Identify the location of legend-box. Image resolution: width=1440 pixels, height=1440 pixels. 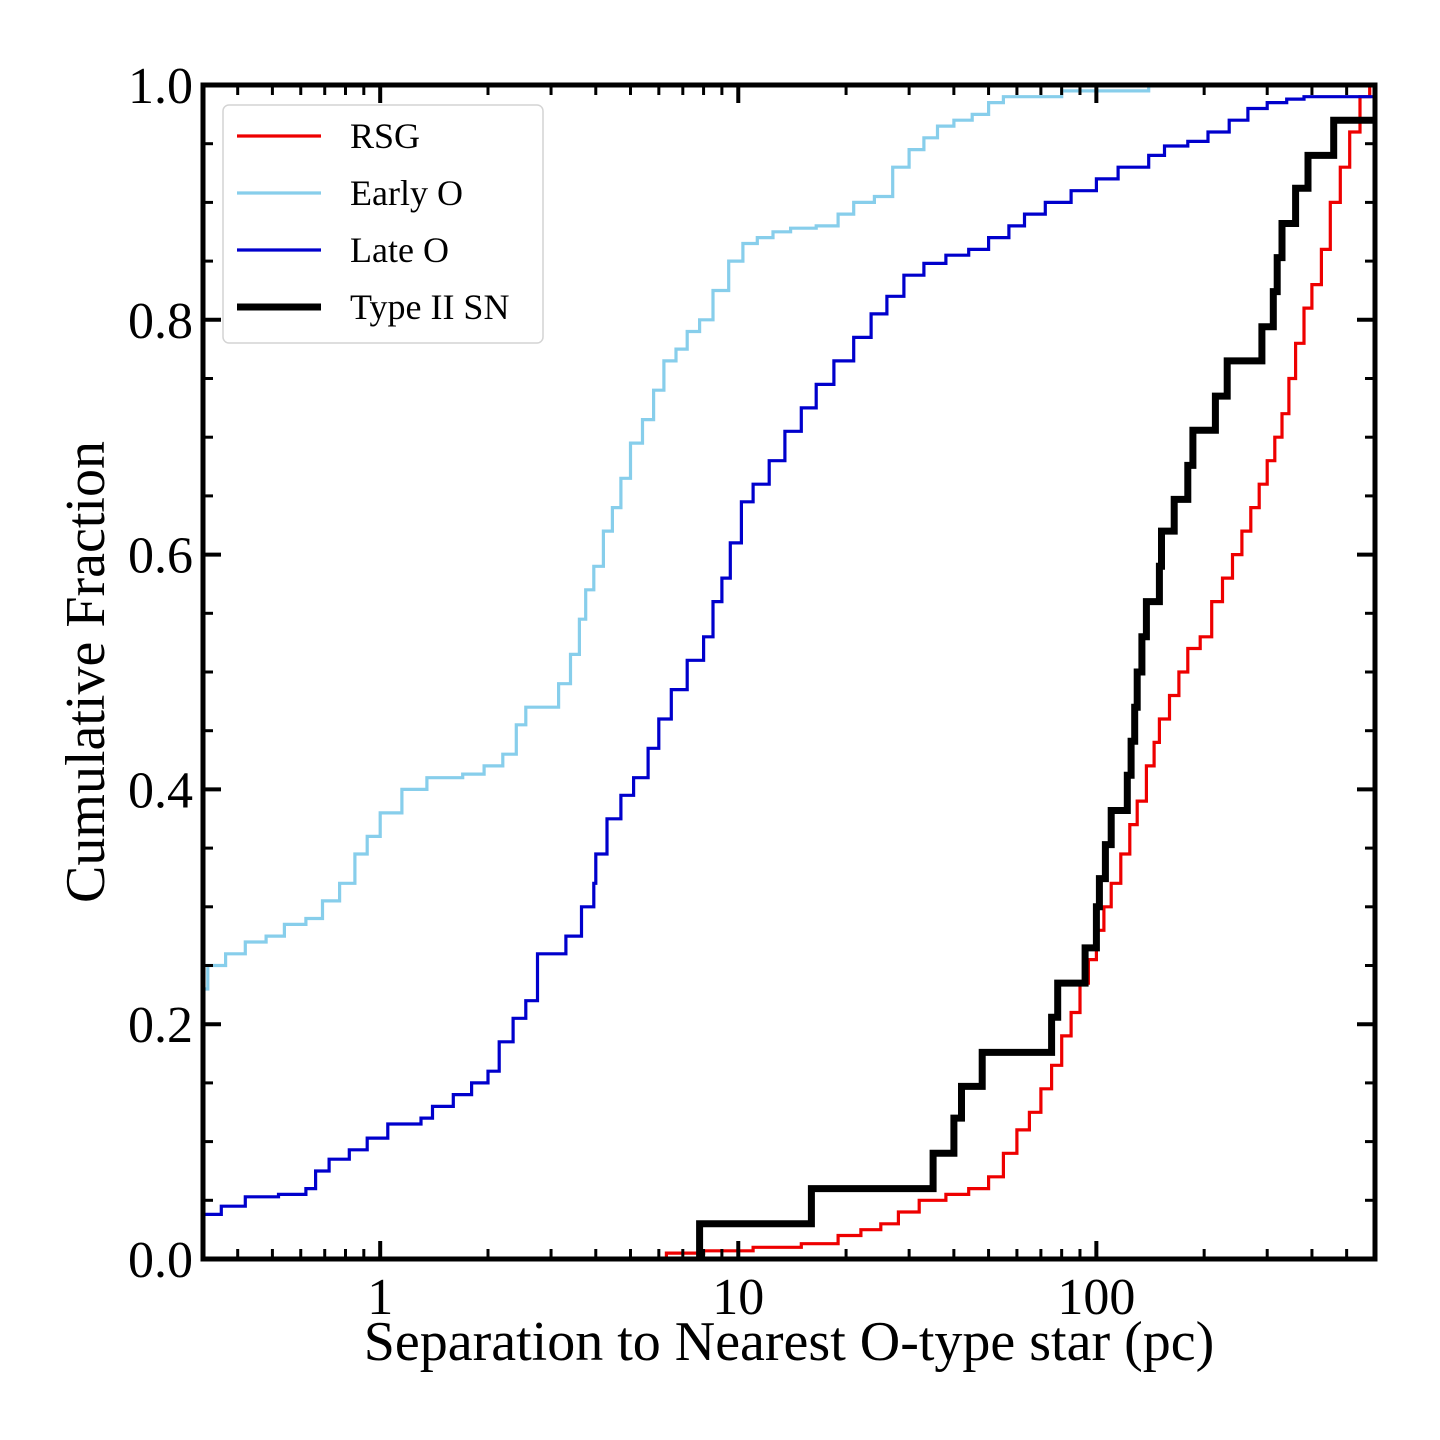
(383, 224).